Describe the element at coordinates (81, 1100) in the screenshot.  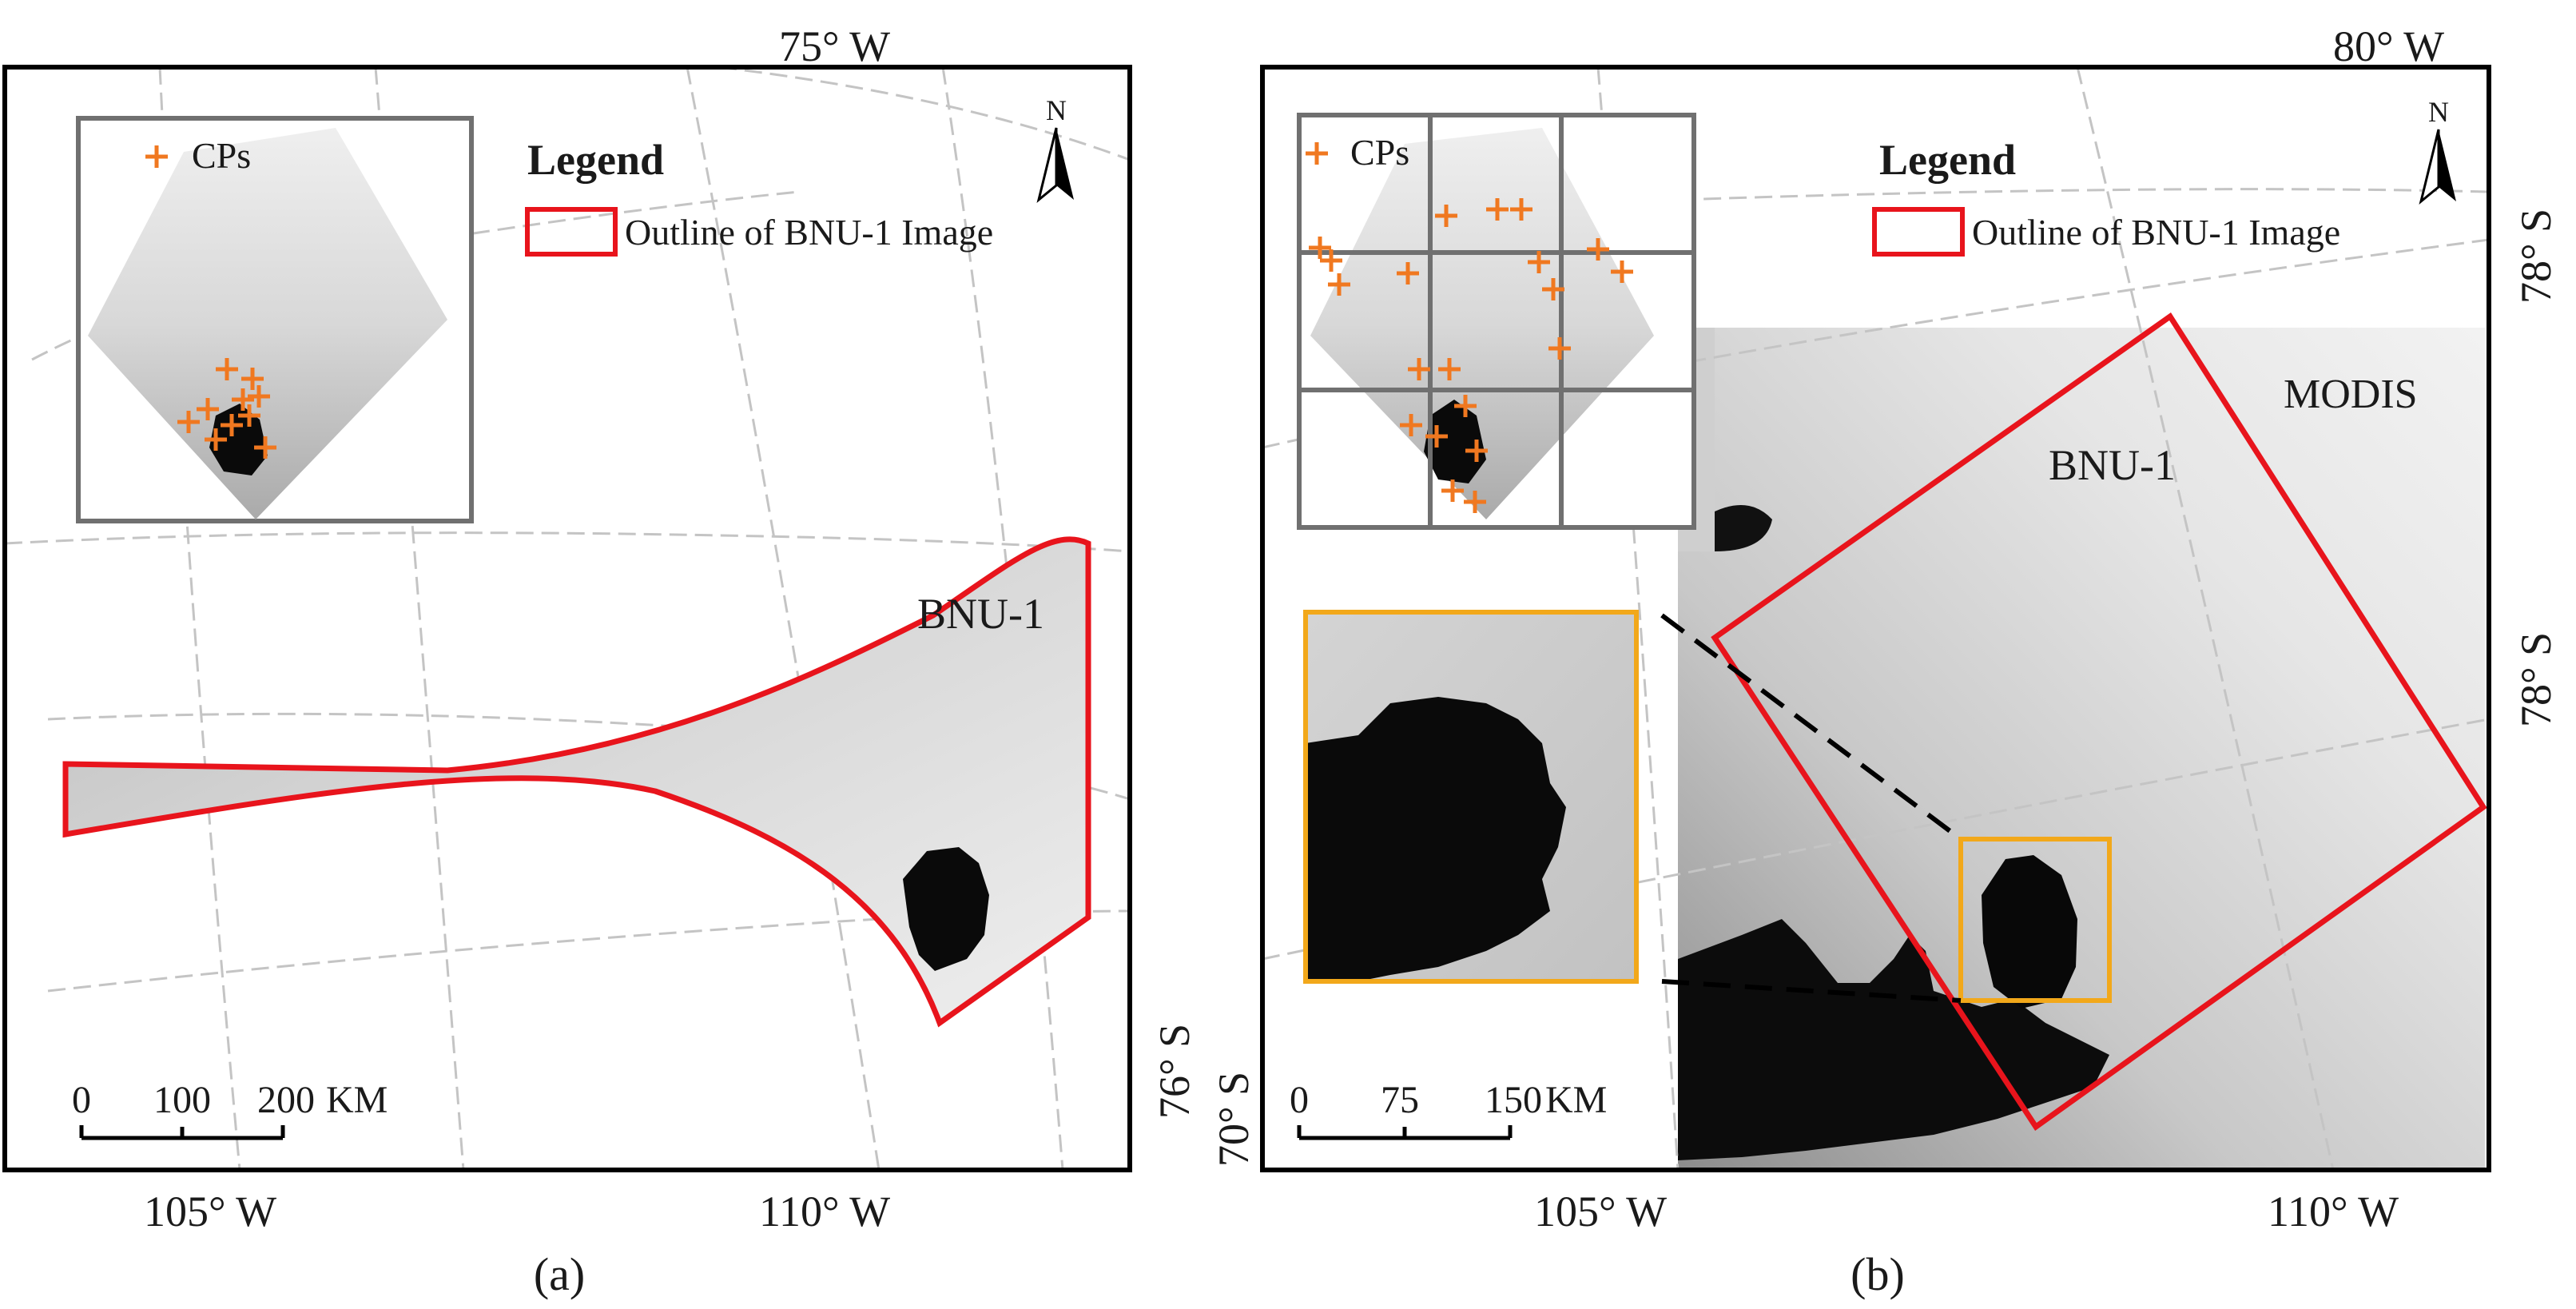
I see `scale-tick-0: 0` at that location.